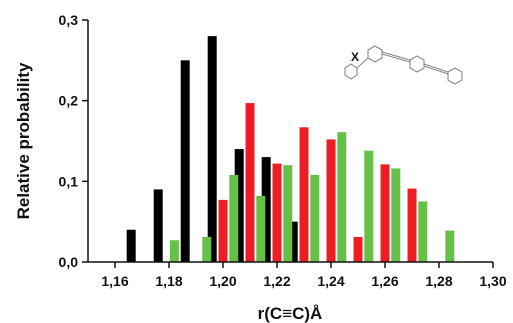  I want to click on x-tick-label: 1,30, so click(492, 281).